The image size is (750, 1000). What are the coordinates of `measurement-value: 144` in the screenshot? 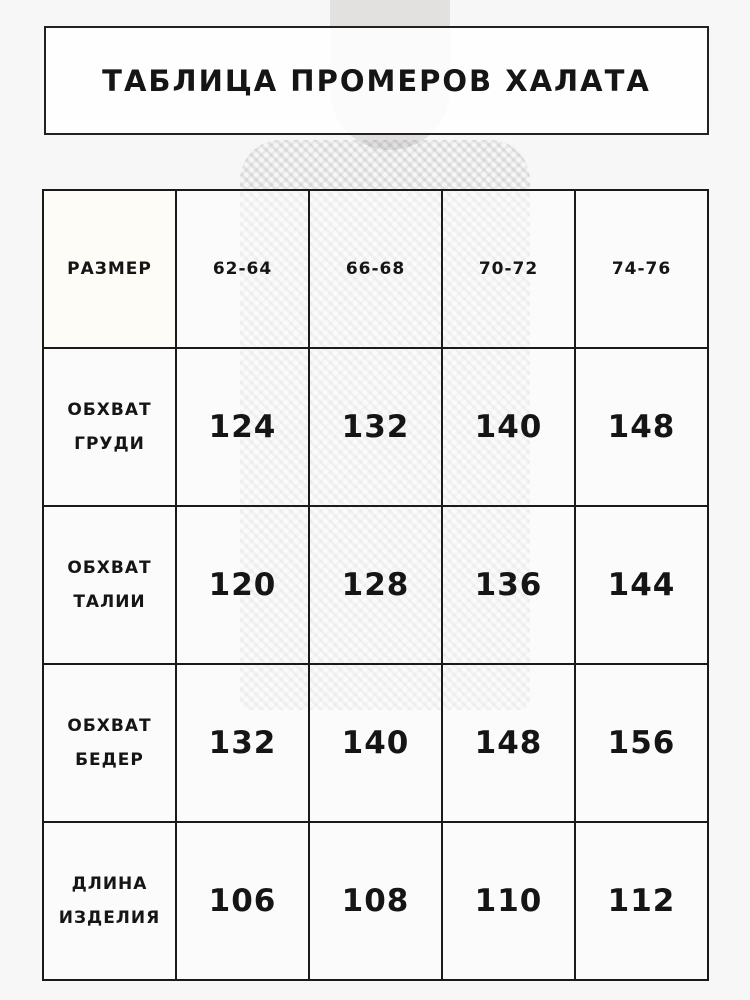 It's located at (641, 585).